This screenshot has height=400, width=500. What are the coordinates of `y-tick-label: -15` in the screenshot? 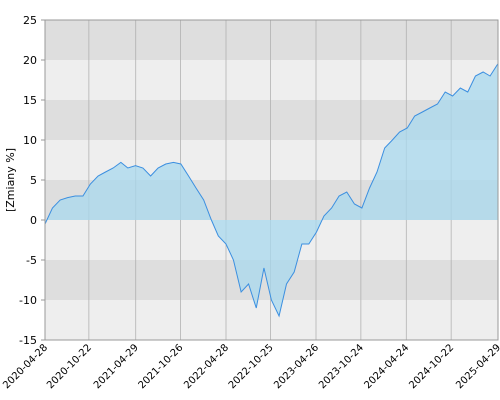 It's located at (28, 340).